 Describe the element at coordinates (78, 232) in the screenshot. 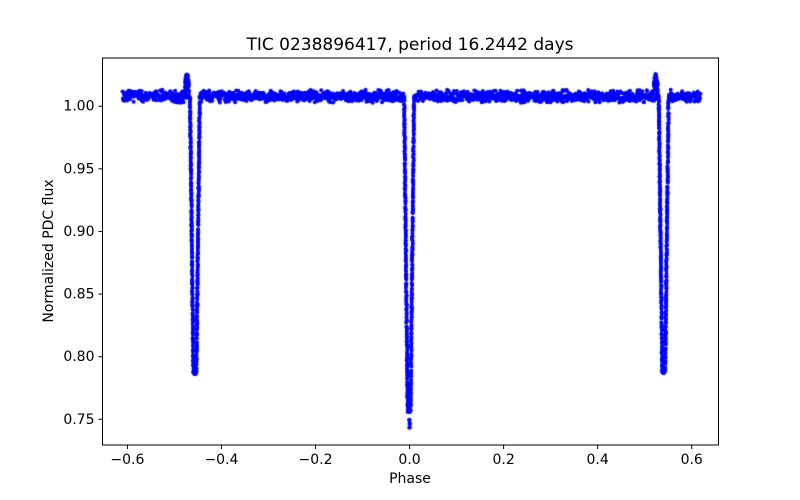

I see `y-tick-label: 0.90` at that location.